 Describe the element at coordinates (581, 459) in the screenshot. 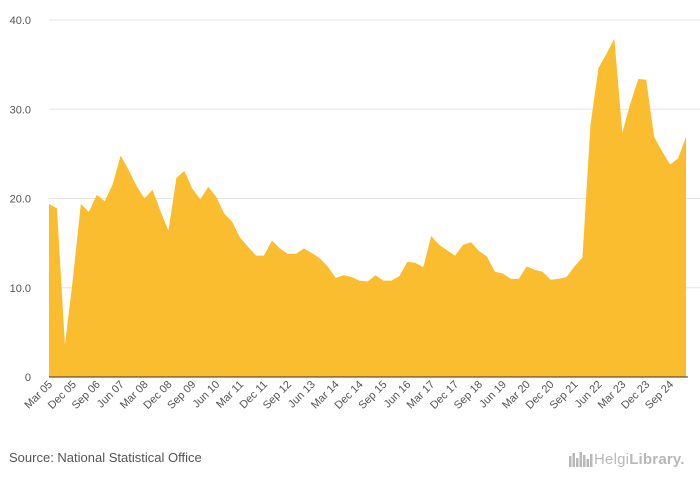

I see `bookshelf-icon` at that location.